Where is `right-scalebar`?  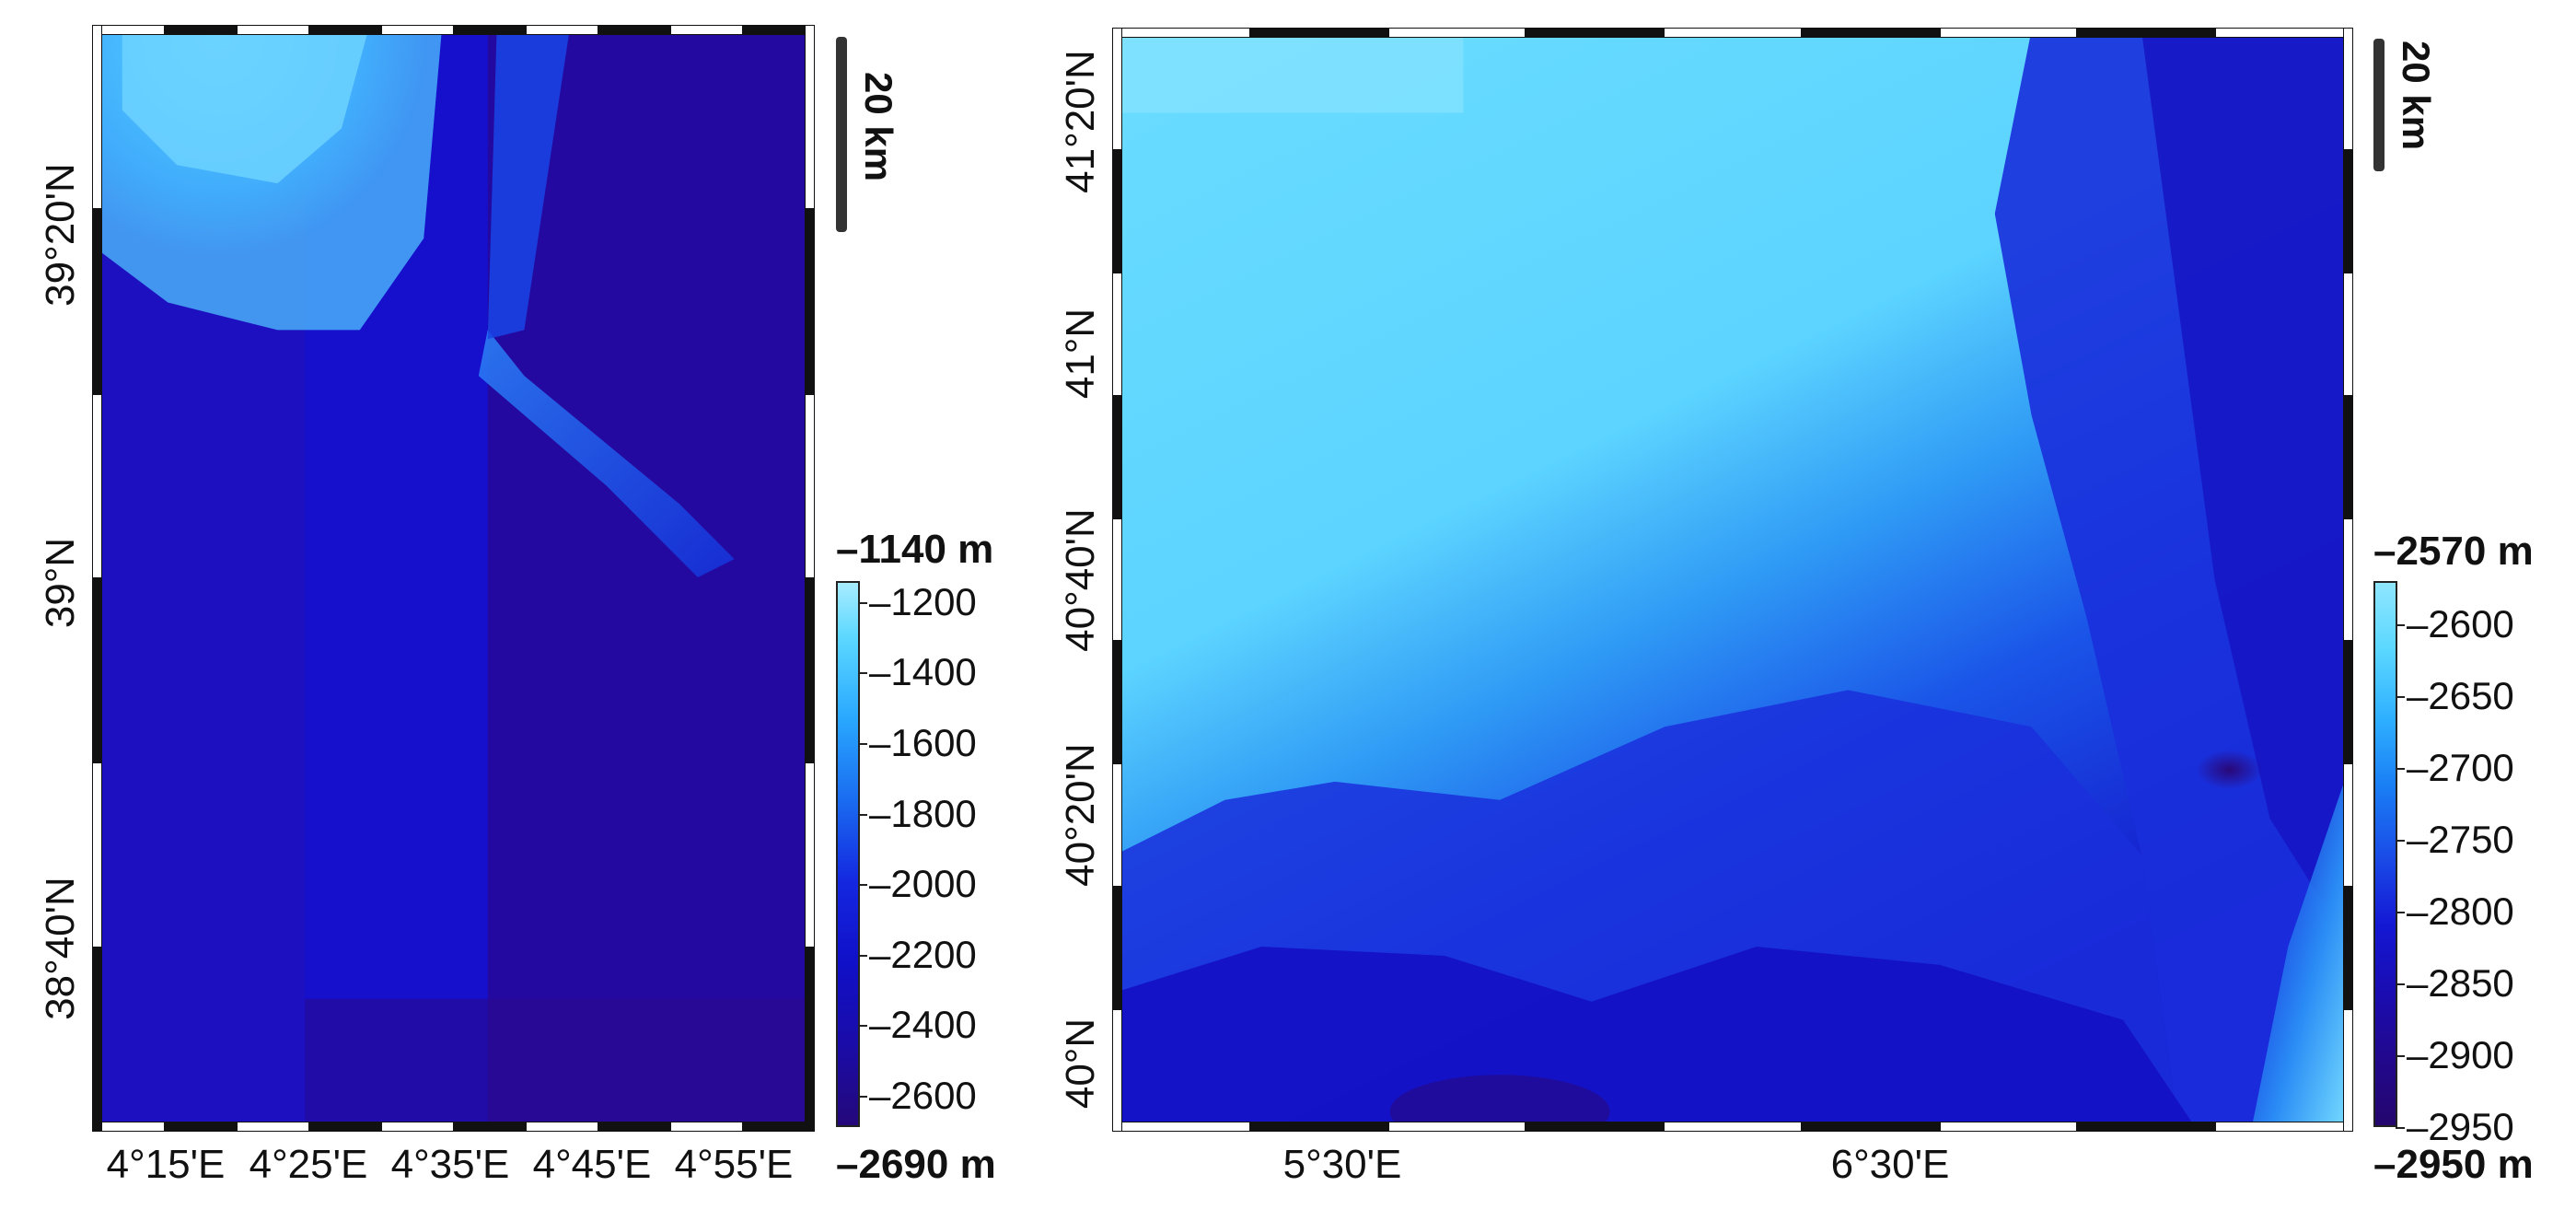 right-scalebar is located at coordinates (2379, 105).